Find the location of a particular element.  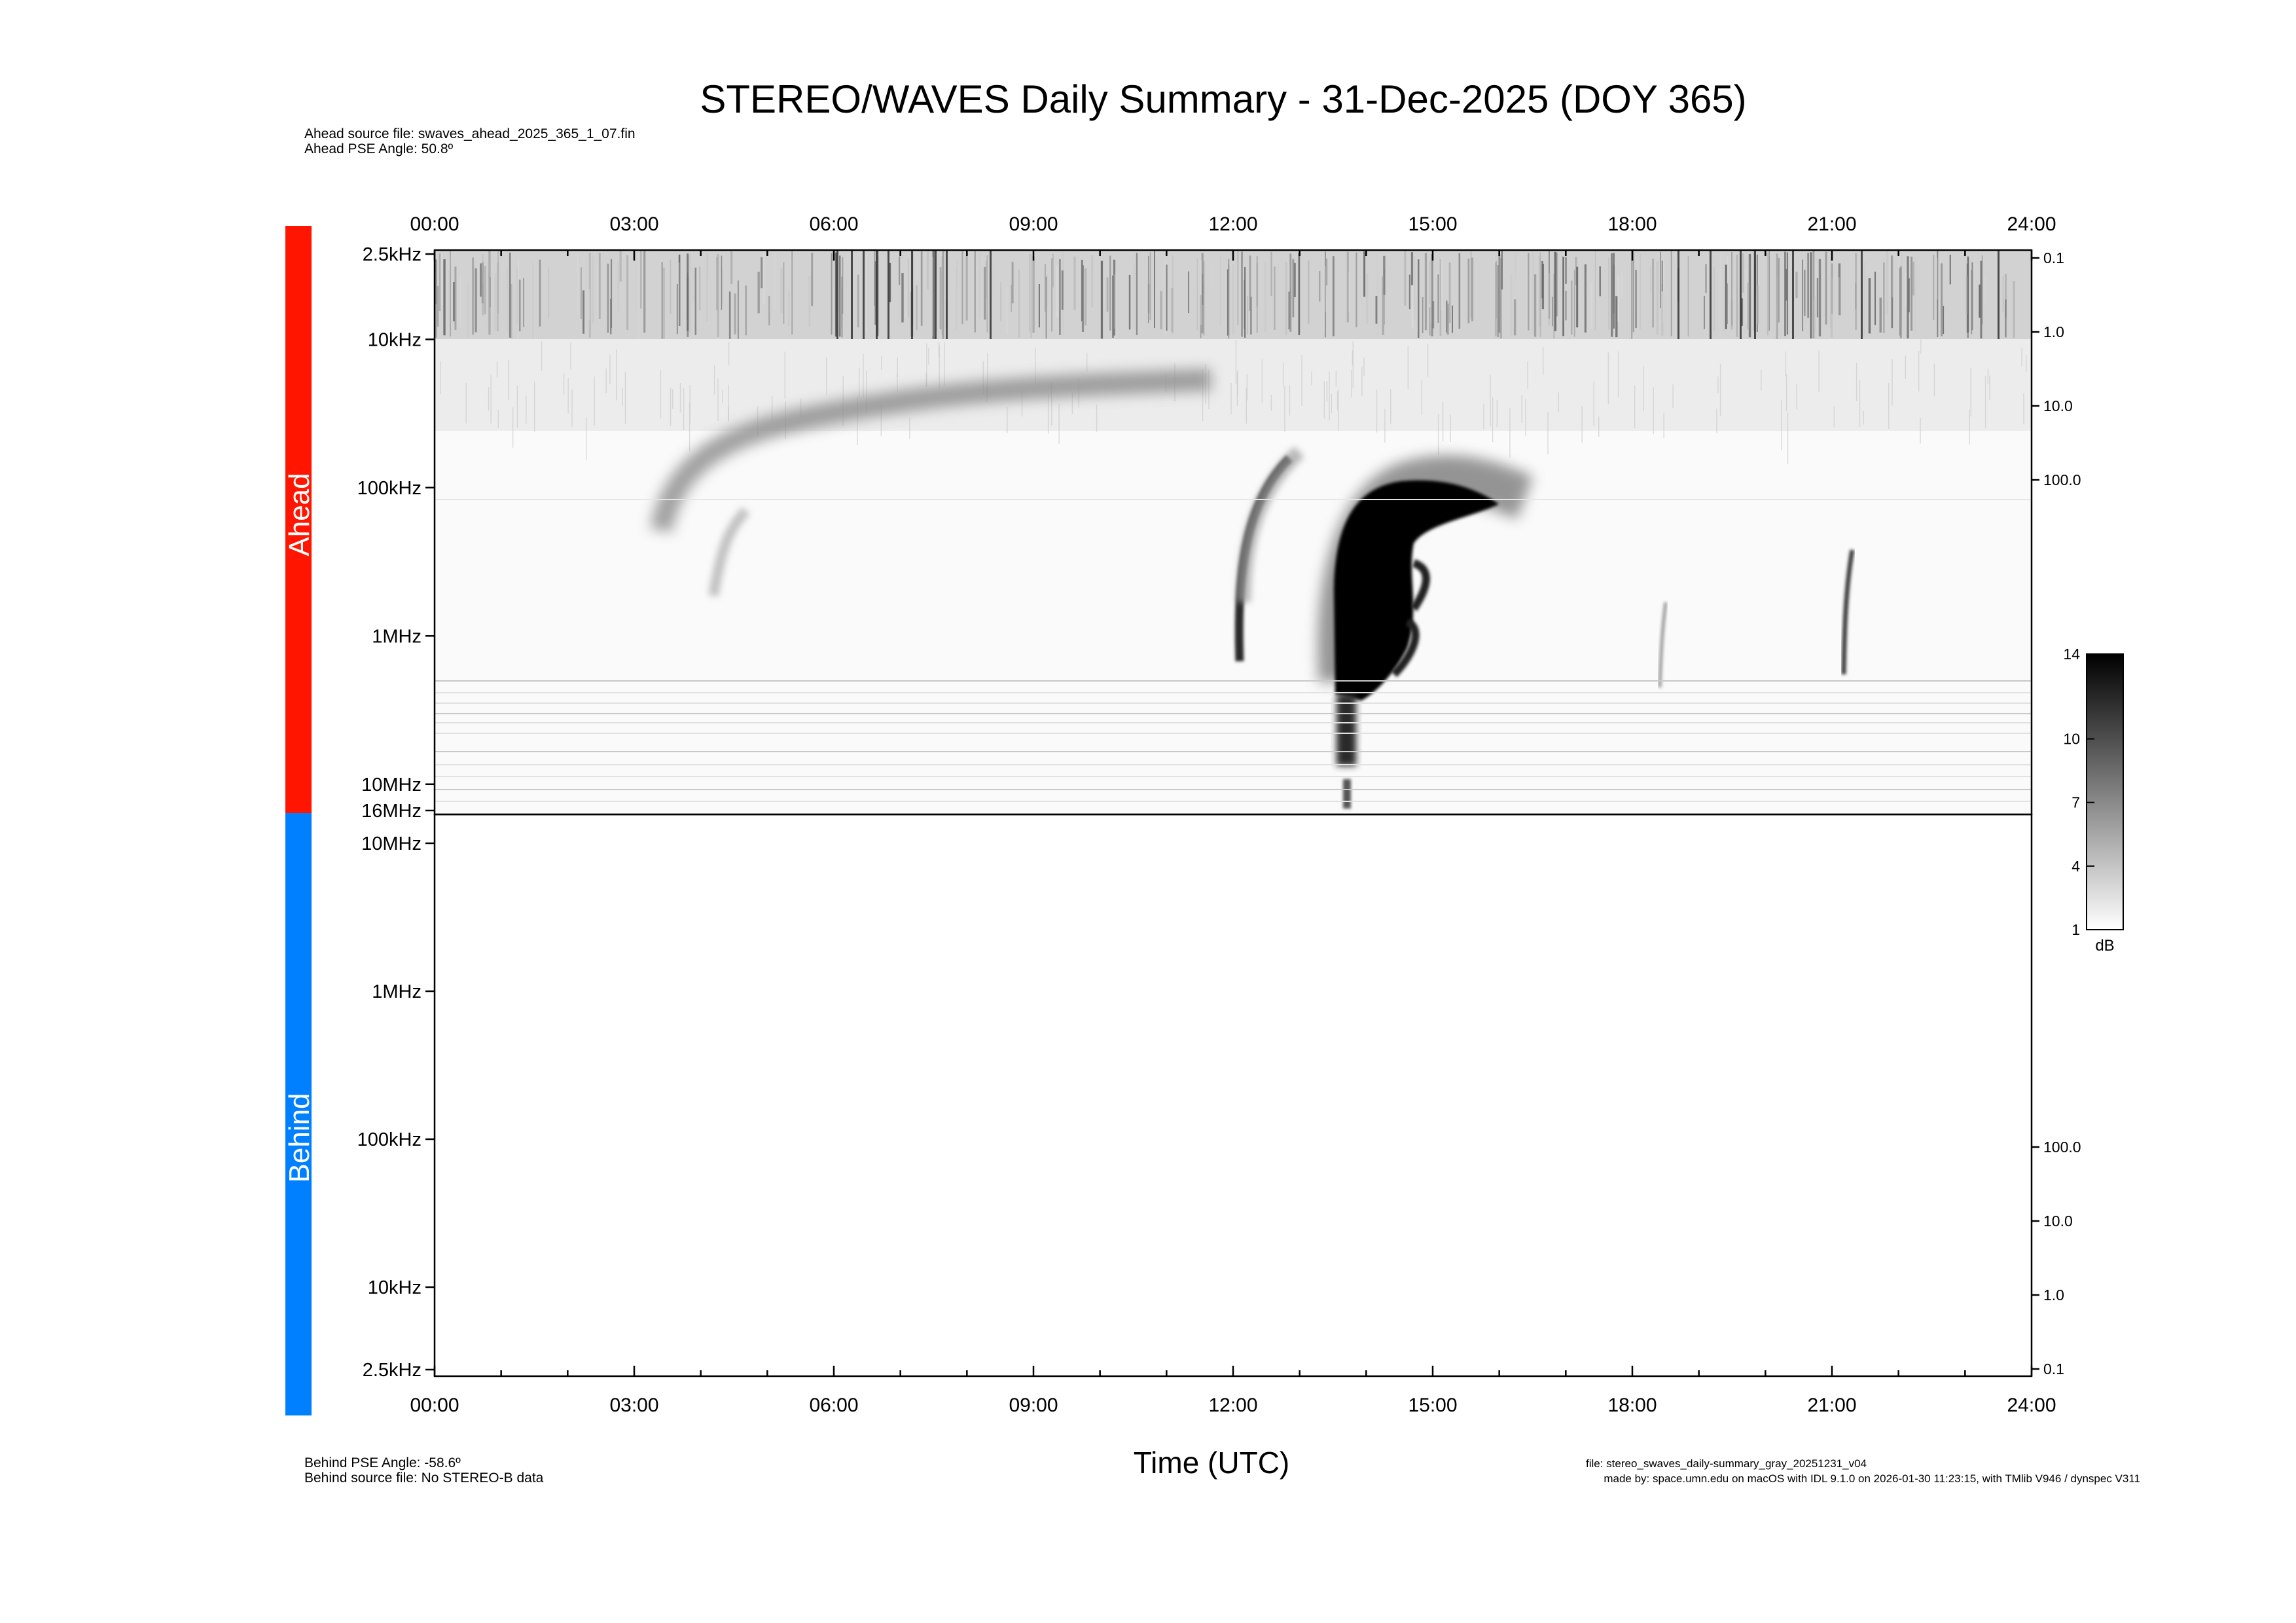

behind-side-label: Behind is located at coordinates (299, 1137).